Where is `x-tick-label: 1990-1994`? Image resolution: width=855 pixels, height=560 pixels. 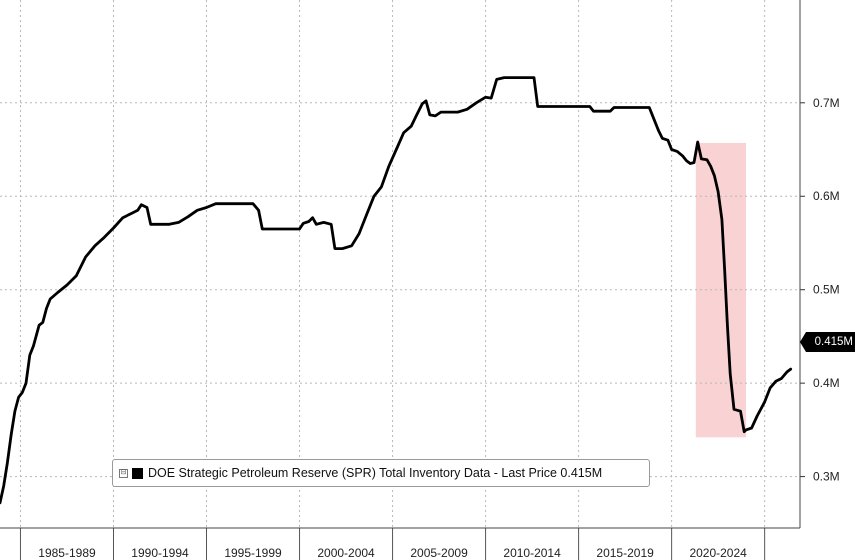
x-tick-label: 1990-1994 is located at coordinates (160, 553).